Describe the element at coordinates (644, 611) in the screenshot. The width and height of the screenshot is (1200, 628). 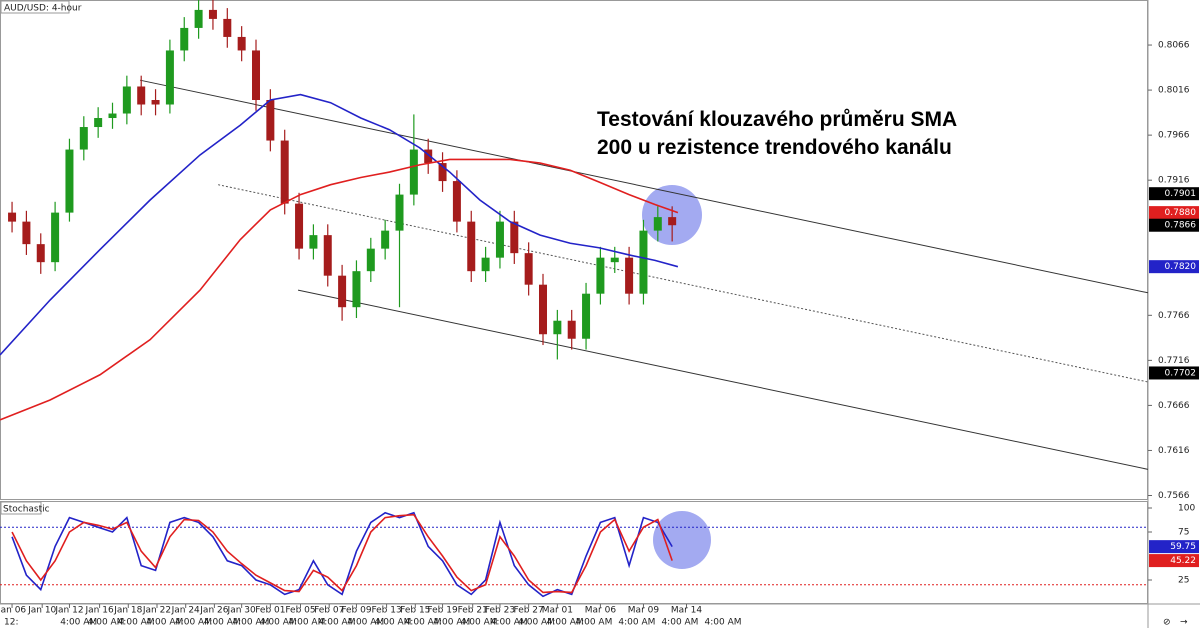
I see `x-tick-label: Mar 09` at that location.